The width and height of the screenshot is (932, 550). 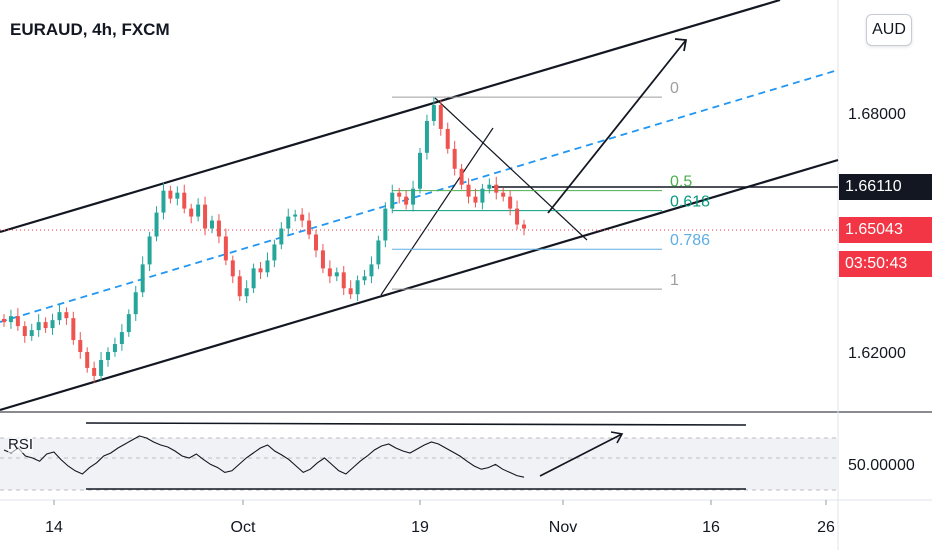 I want to click on horizontal-line-price-tag: 1.66110, so click(x=885, y=187).